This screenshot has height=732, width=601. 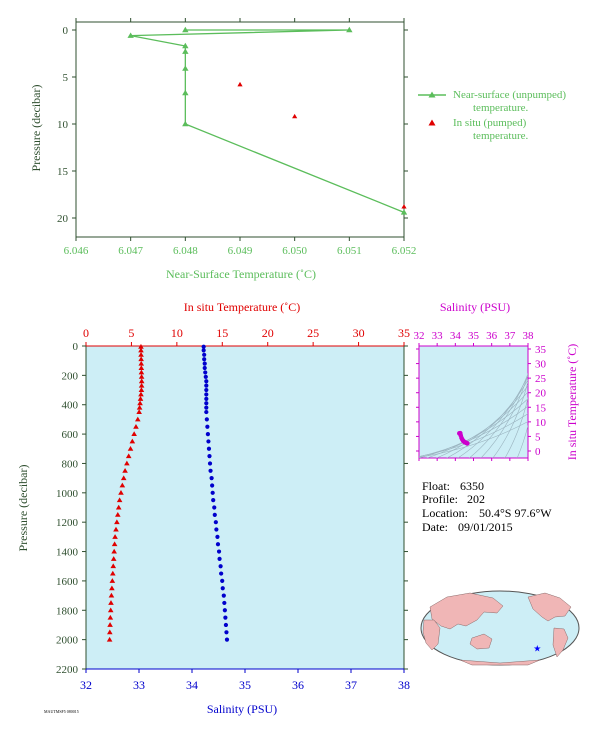 What do you see at coordinates (438, 336) in the screenshot?
I see `ts-x-tick-label: 33` at bounding box center [438, 336].